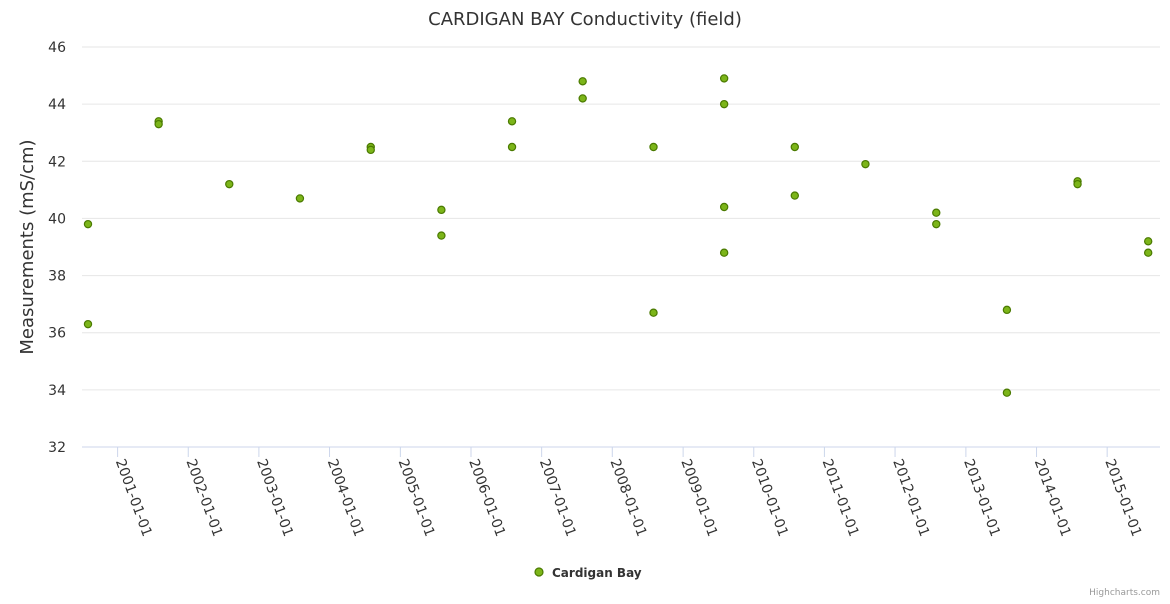 Image resolution: width=1170 pixels, height=604 pixels. Describe the element at coordinates (57, 105) in the screenshot. I see `y-tick-label: 44` at that location.